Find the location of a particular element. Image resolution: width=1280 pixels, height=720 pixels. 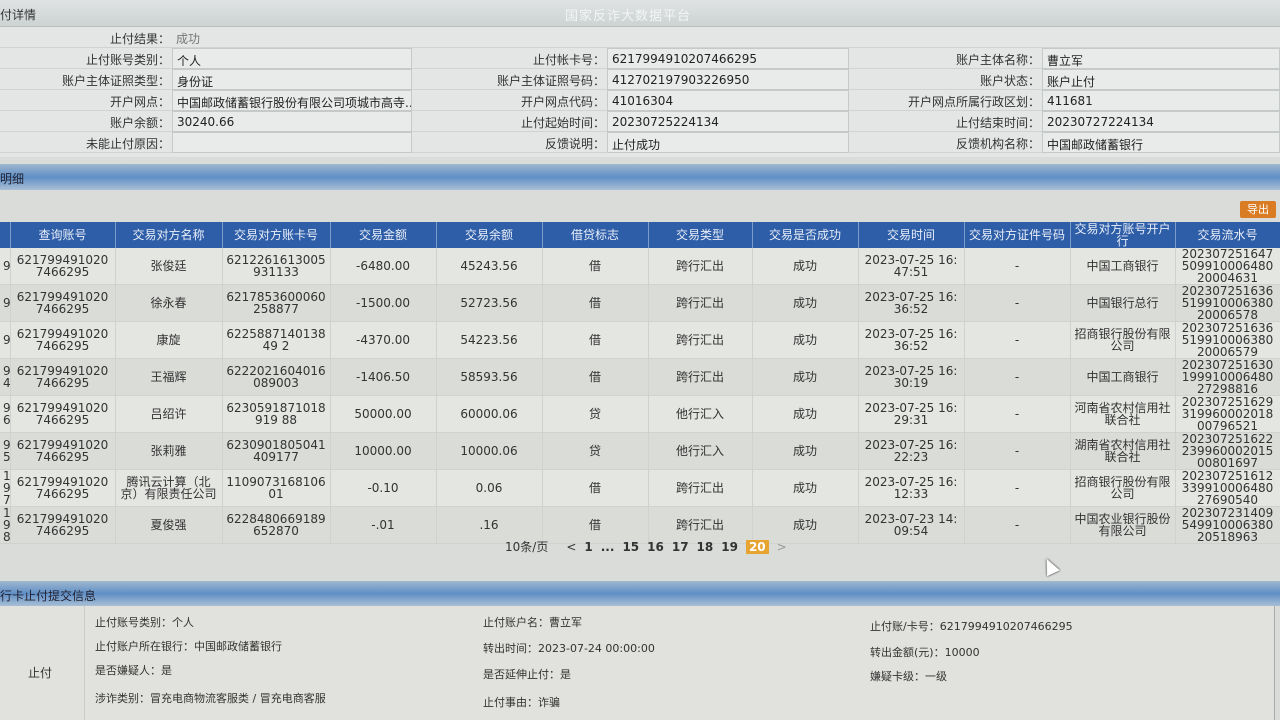

submit-field: 止付账户所在银行：中国邮政储蓄银行 is located at coordinates (188, 646).